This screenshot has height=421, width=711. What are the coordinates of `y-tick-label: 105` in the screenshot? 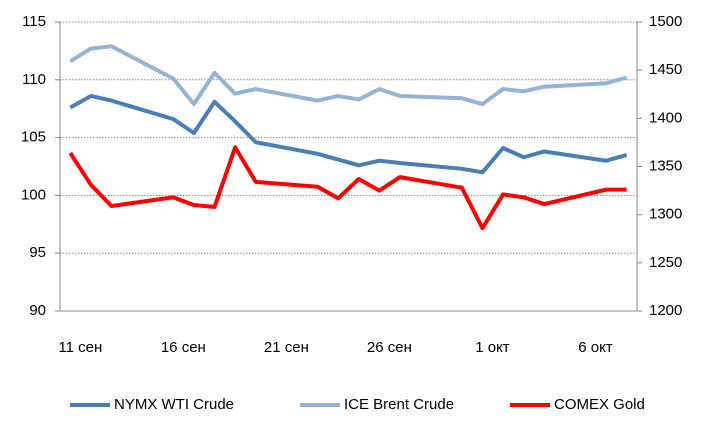 It's located at (33, 137).